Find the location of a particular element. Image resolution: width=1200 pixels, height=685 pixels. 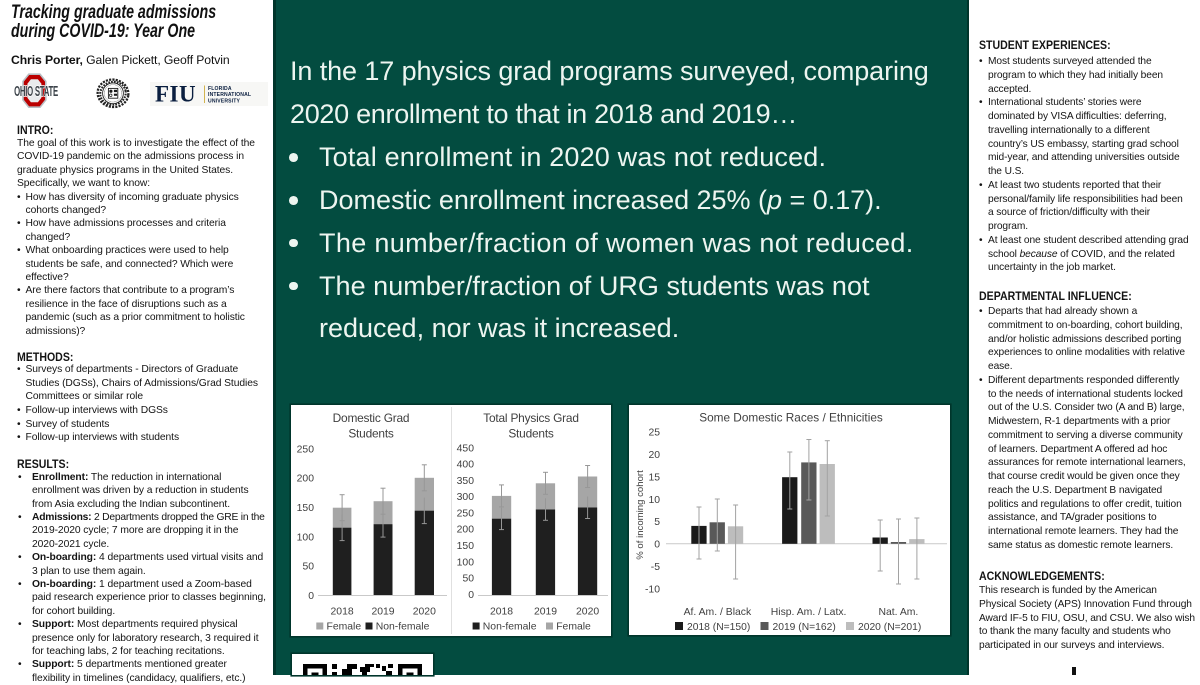

svg-text: 450 is located at coordinates (466, 448).